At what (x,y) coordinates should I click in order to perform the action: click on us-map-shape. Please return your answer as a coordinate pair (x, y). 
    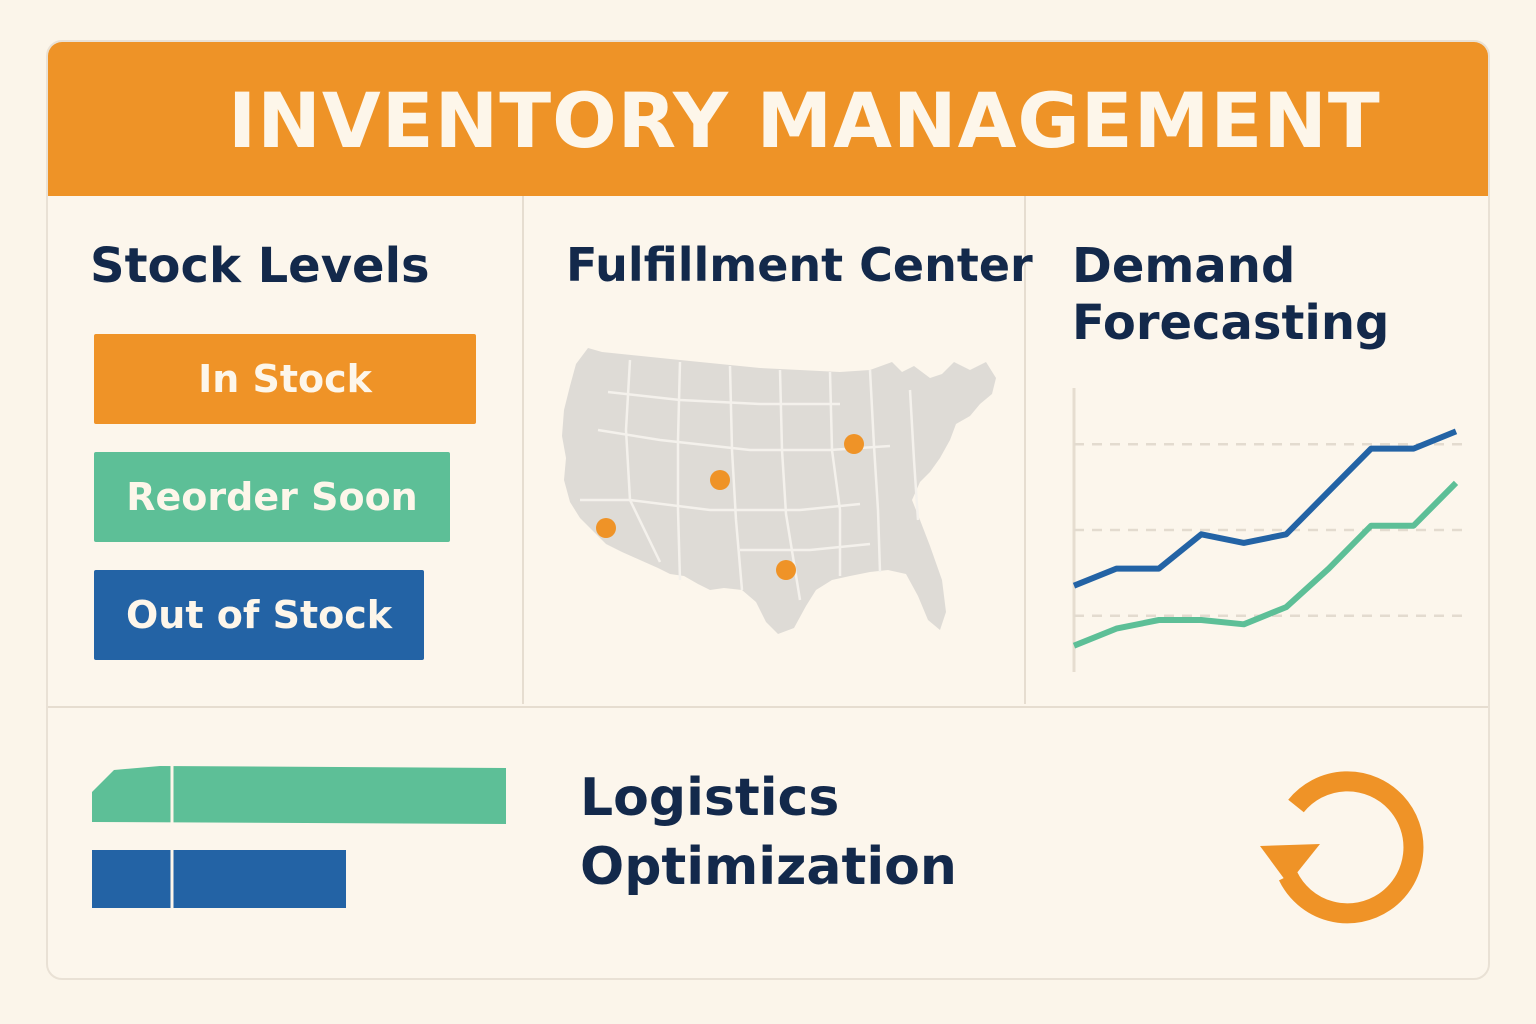
    Looking at the image, I should click on (779, 491).